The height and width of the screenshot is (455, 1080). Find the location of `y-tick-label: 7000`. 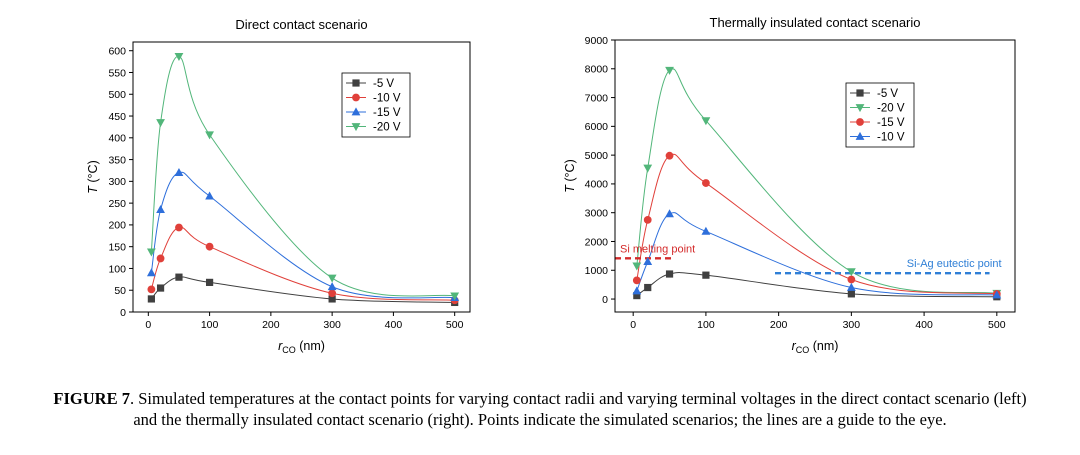

y-tick-label: 7000 is located at coordinates (597, 98).